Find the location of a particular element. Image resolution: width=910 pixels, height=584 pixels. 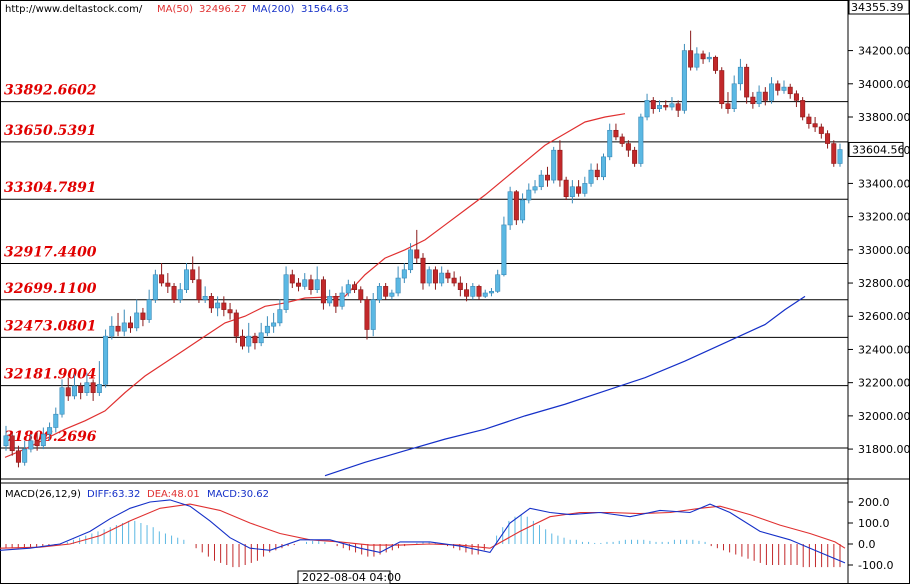

macd-tick-label: 200.0 is located at coordinates (874, 502).